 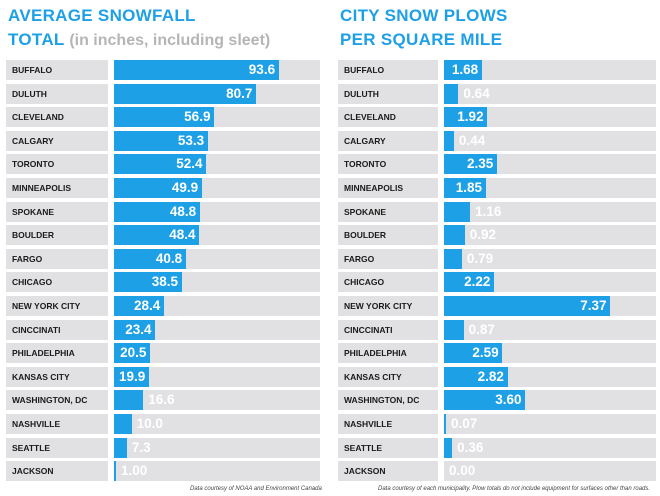 What do you see at coordinates (470, 117) in the screenshot?
I see `plows-value-label: 1.92` at bounding box center [470, 117].